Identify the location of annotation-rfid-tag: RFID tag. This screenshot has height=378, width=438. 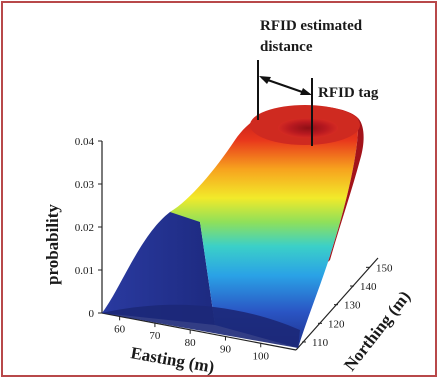
(348, 93).